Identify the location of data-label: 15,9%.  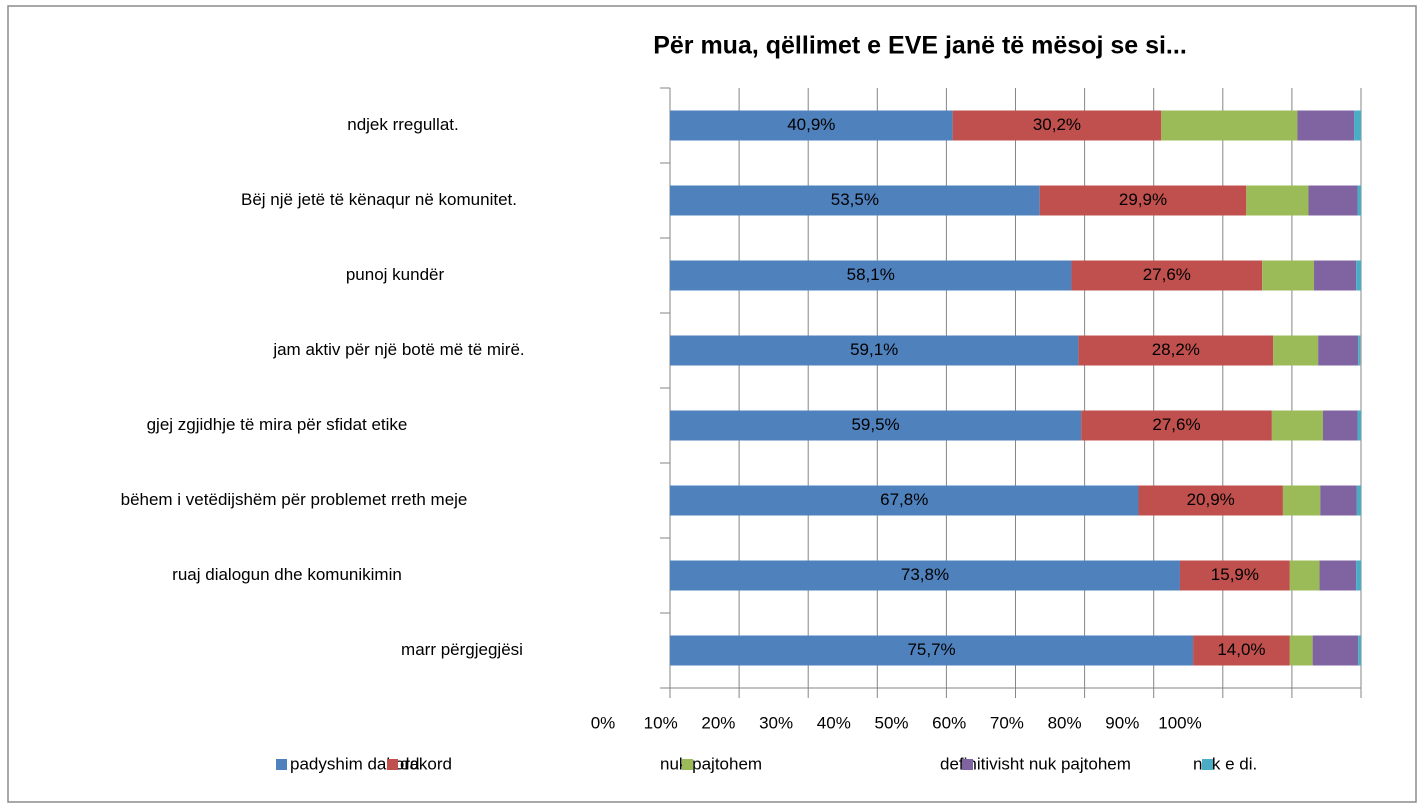
(1235, 574).